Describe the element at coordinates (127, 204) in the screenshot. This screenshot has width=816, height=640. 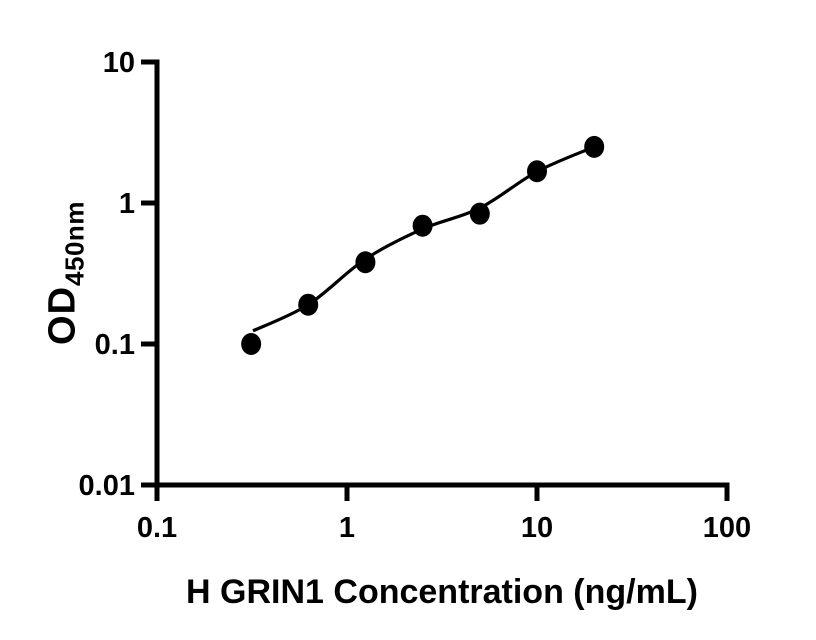
I see `y-tick-label: 1` at that location.